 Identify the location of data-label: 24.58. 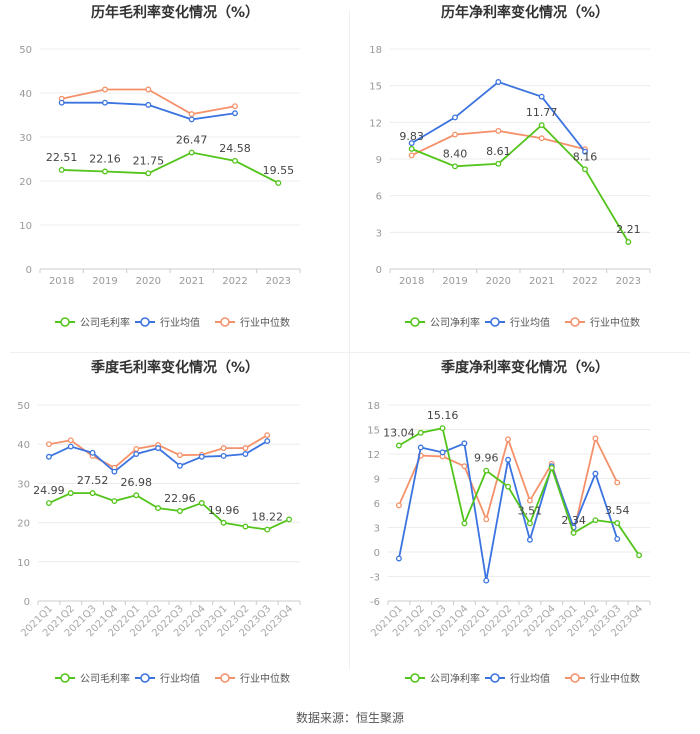
(235, 148).